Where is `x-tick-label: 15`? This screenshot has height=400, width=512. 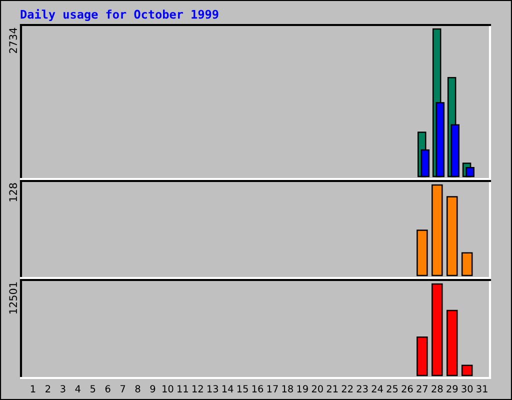
x-tick-label: 15 is located at coordinates (242, 388).